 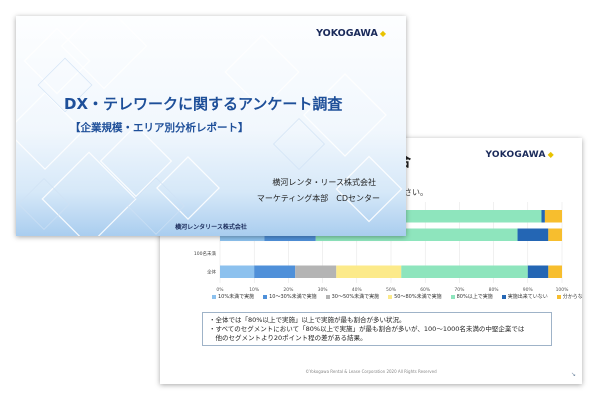 I want to click on summary-line: 他のセグメントより20ポイント程の差がある結果。, so click(x=288, y=338).